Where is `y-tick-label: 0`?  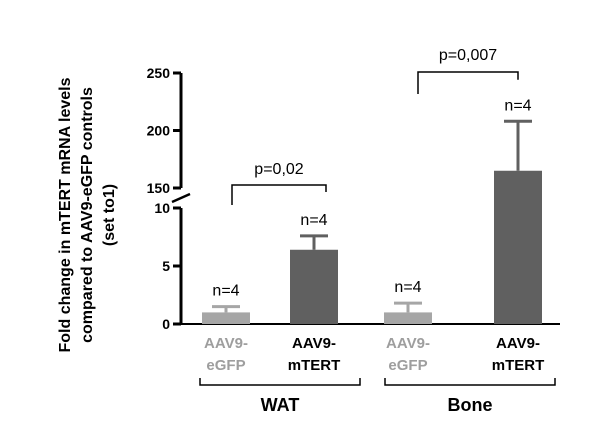
y-tick-label: 0 is located at coordinates (166, 324).